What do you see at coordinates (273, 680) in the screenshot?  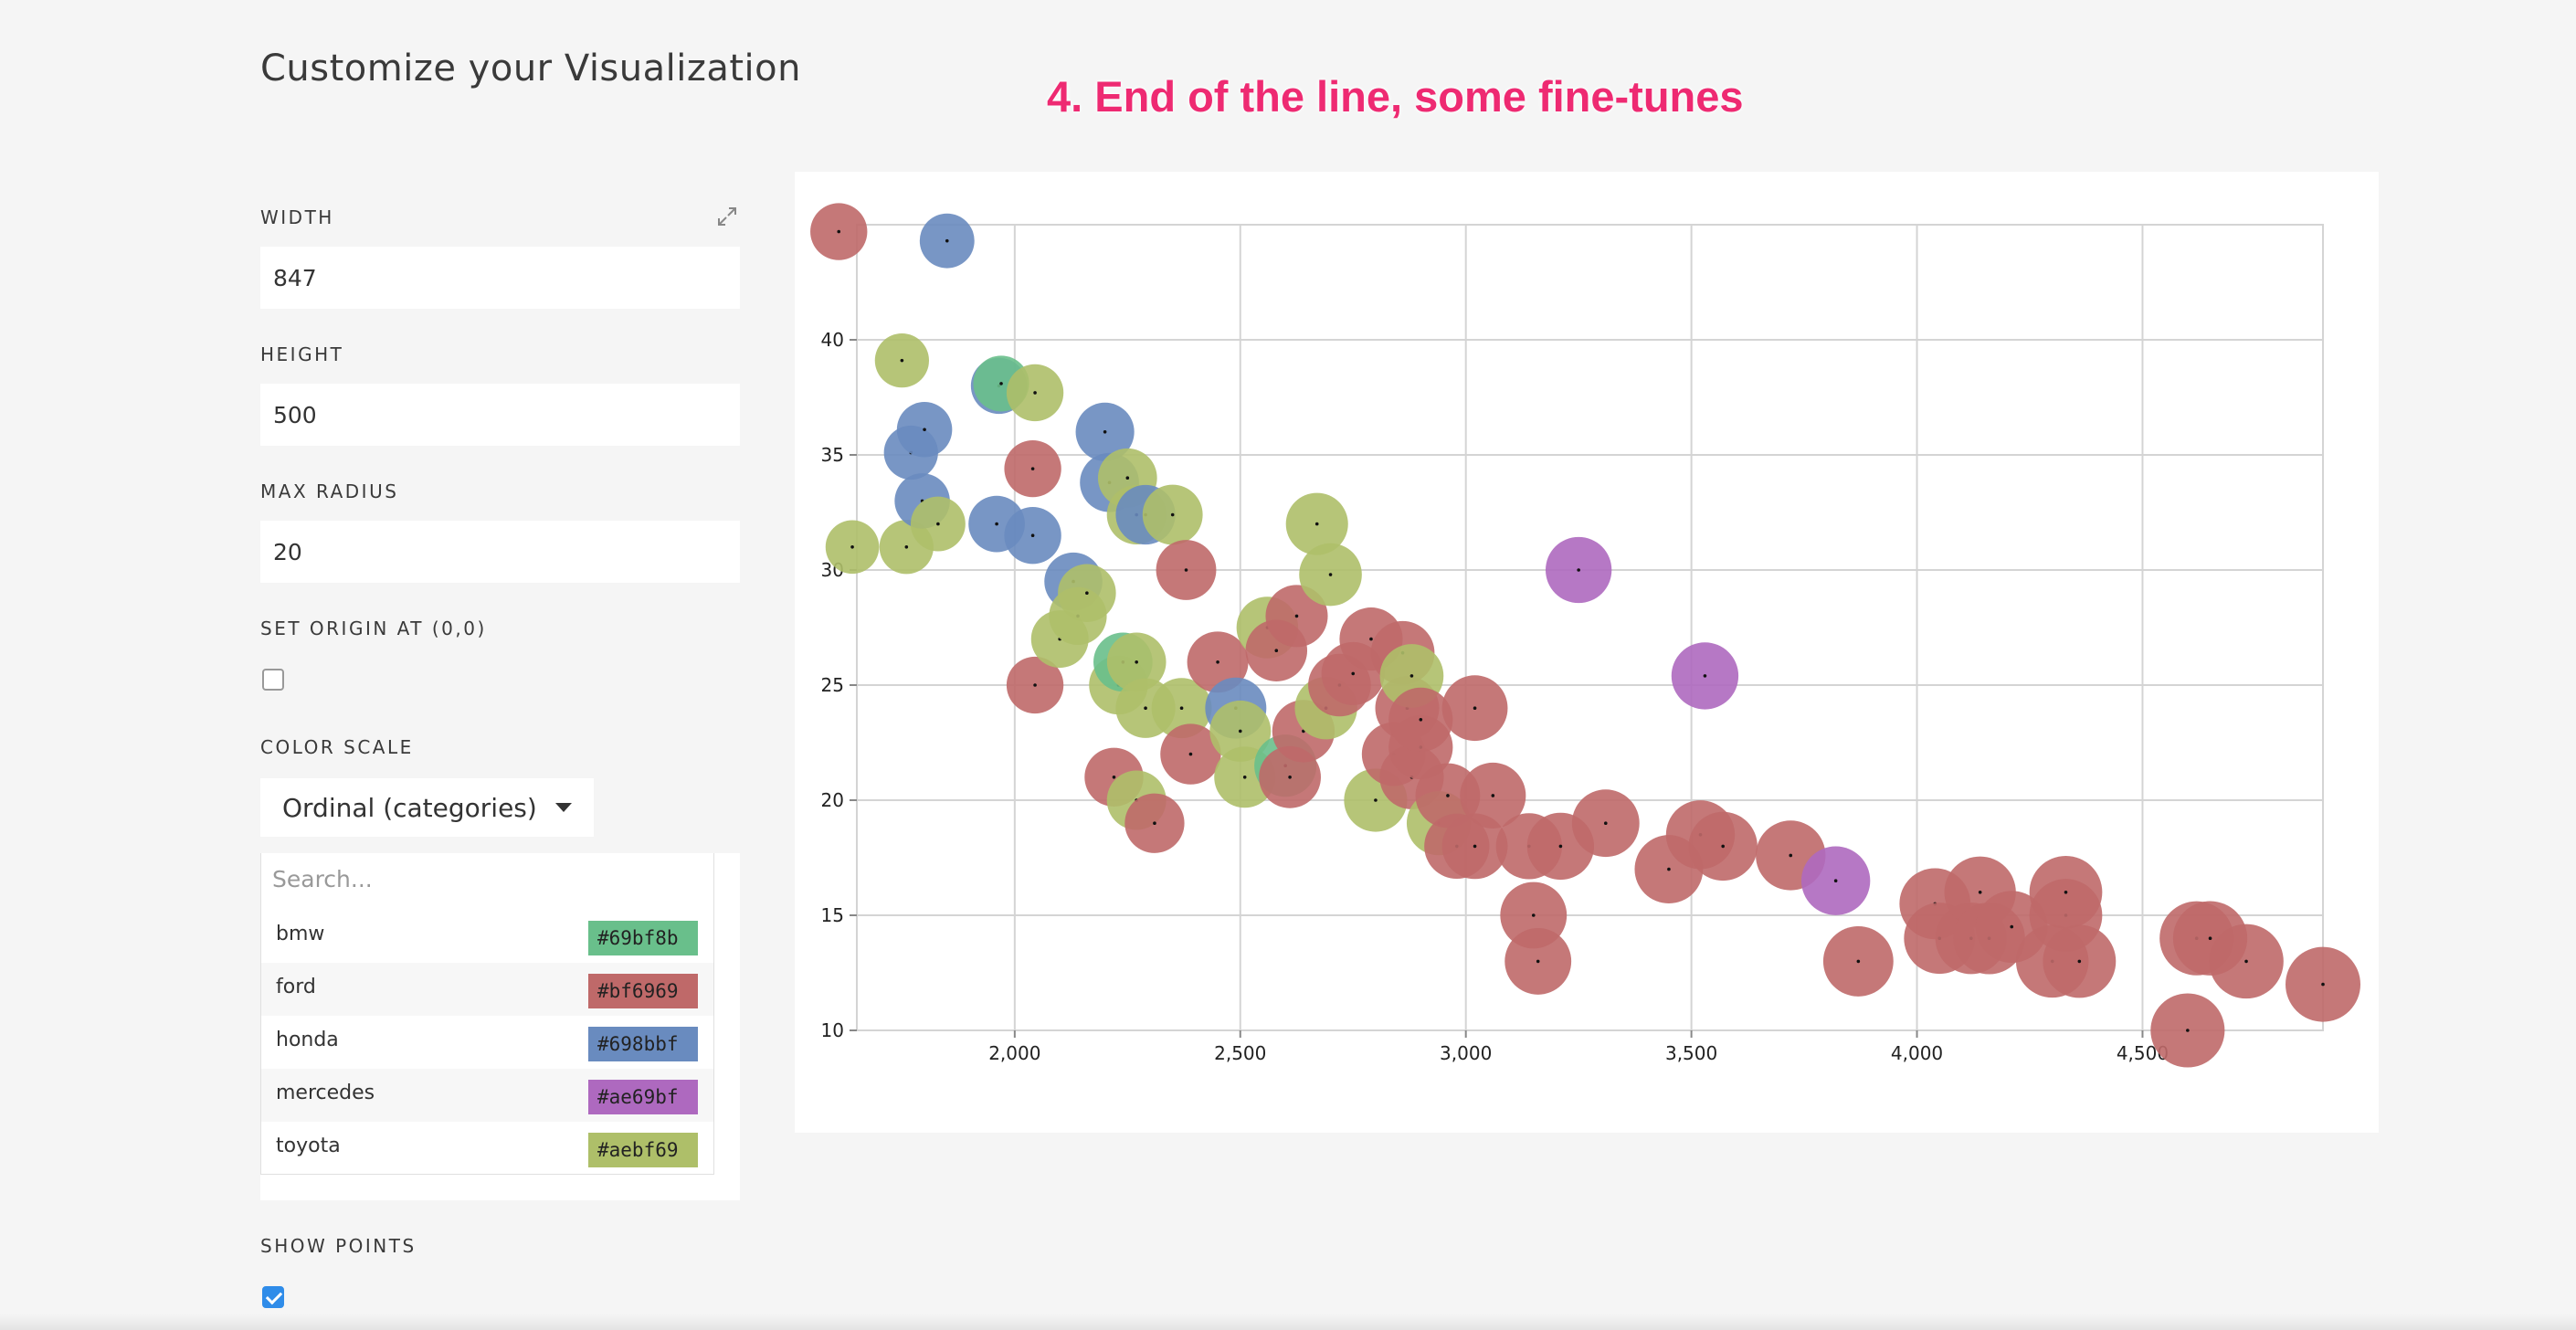 I see `origin-checkbox` at bounding box center [273, 680].